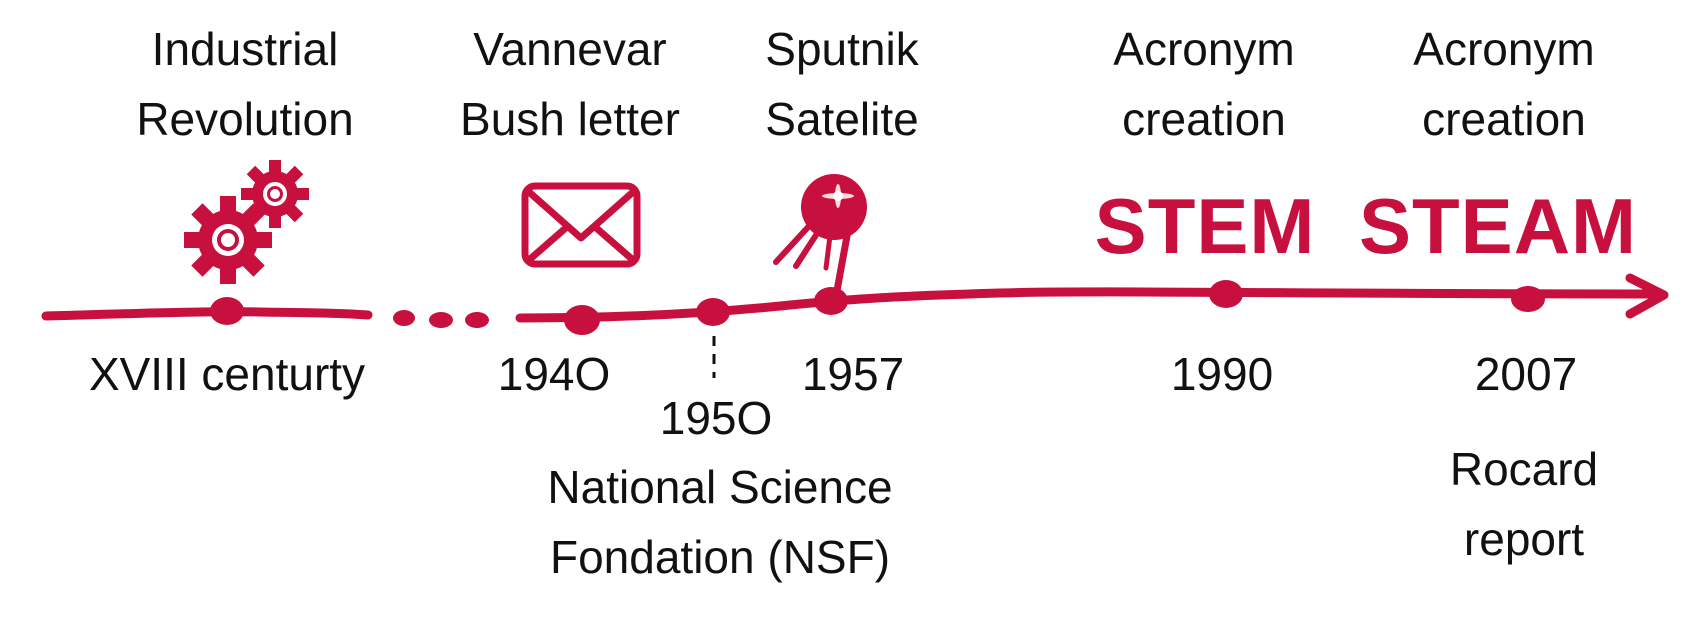  What do you see at coordinates (570, 84) in the screenshot?
I see `event-title-bush: Vannevar Bush letter` at bounding box center [570, 84].